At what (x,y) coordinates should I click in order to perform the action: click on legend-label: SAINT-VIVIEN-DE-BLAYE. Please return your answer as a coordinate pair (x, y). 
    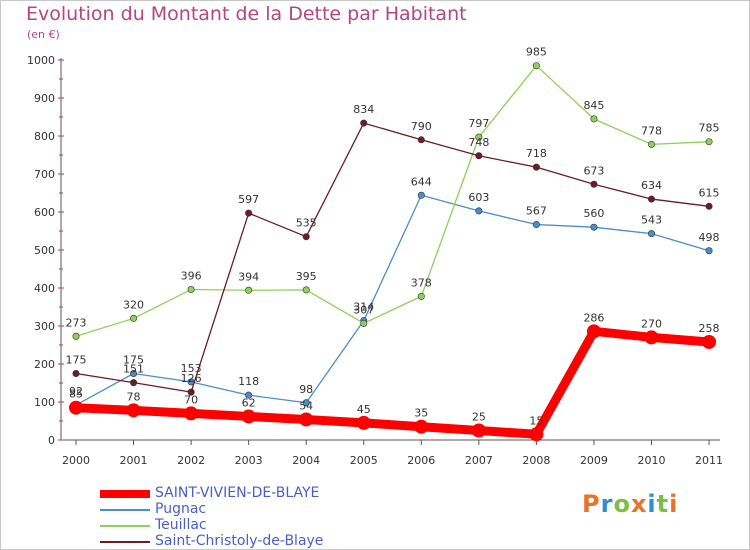
    Looking at the image, I should click on (237, 493).